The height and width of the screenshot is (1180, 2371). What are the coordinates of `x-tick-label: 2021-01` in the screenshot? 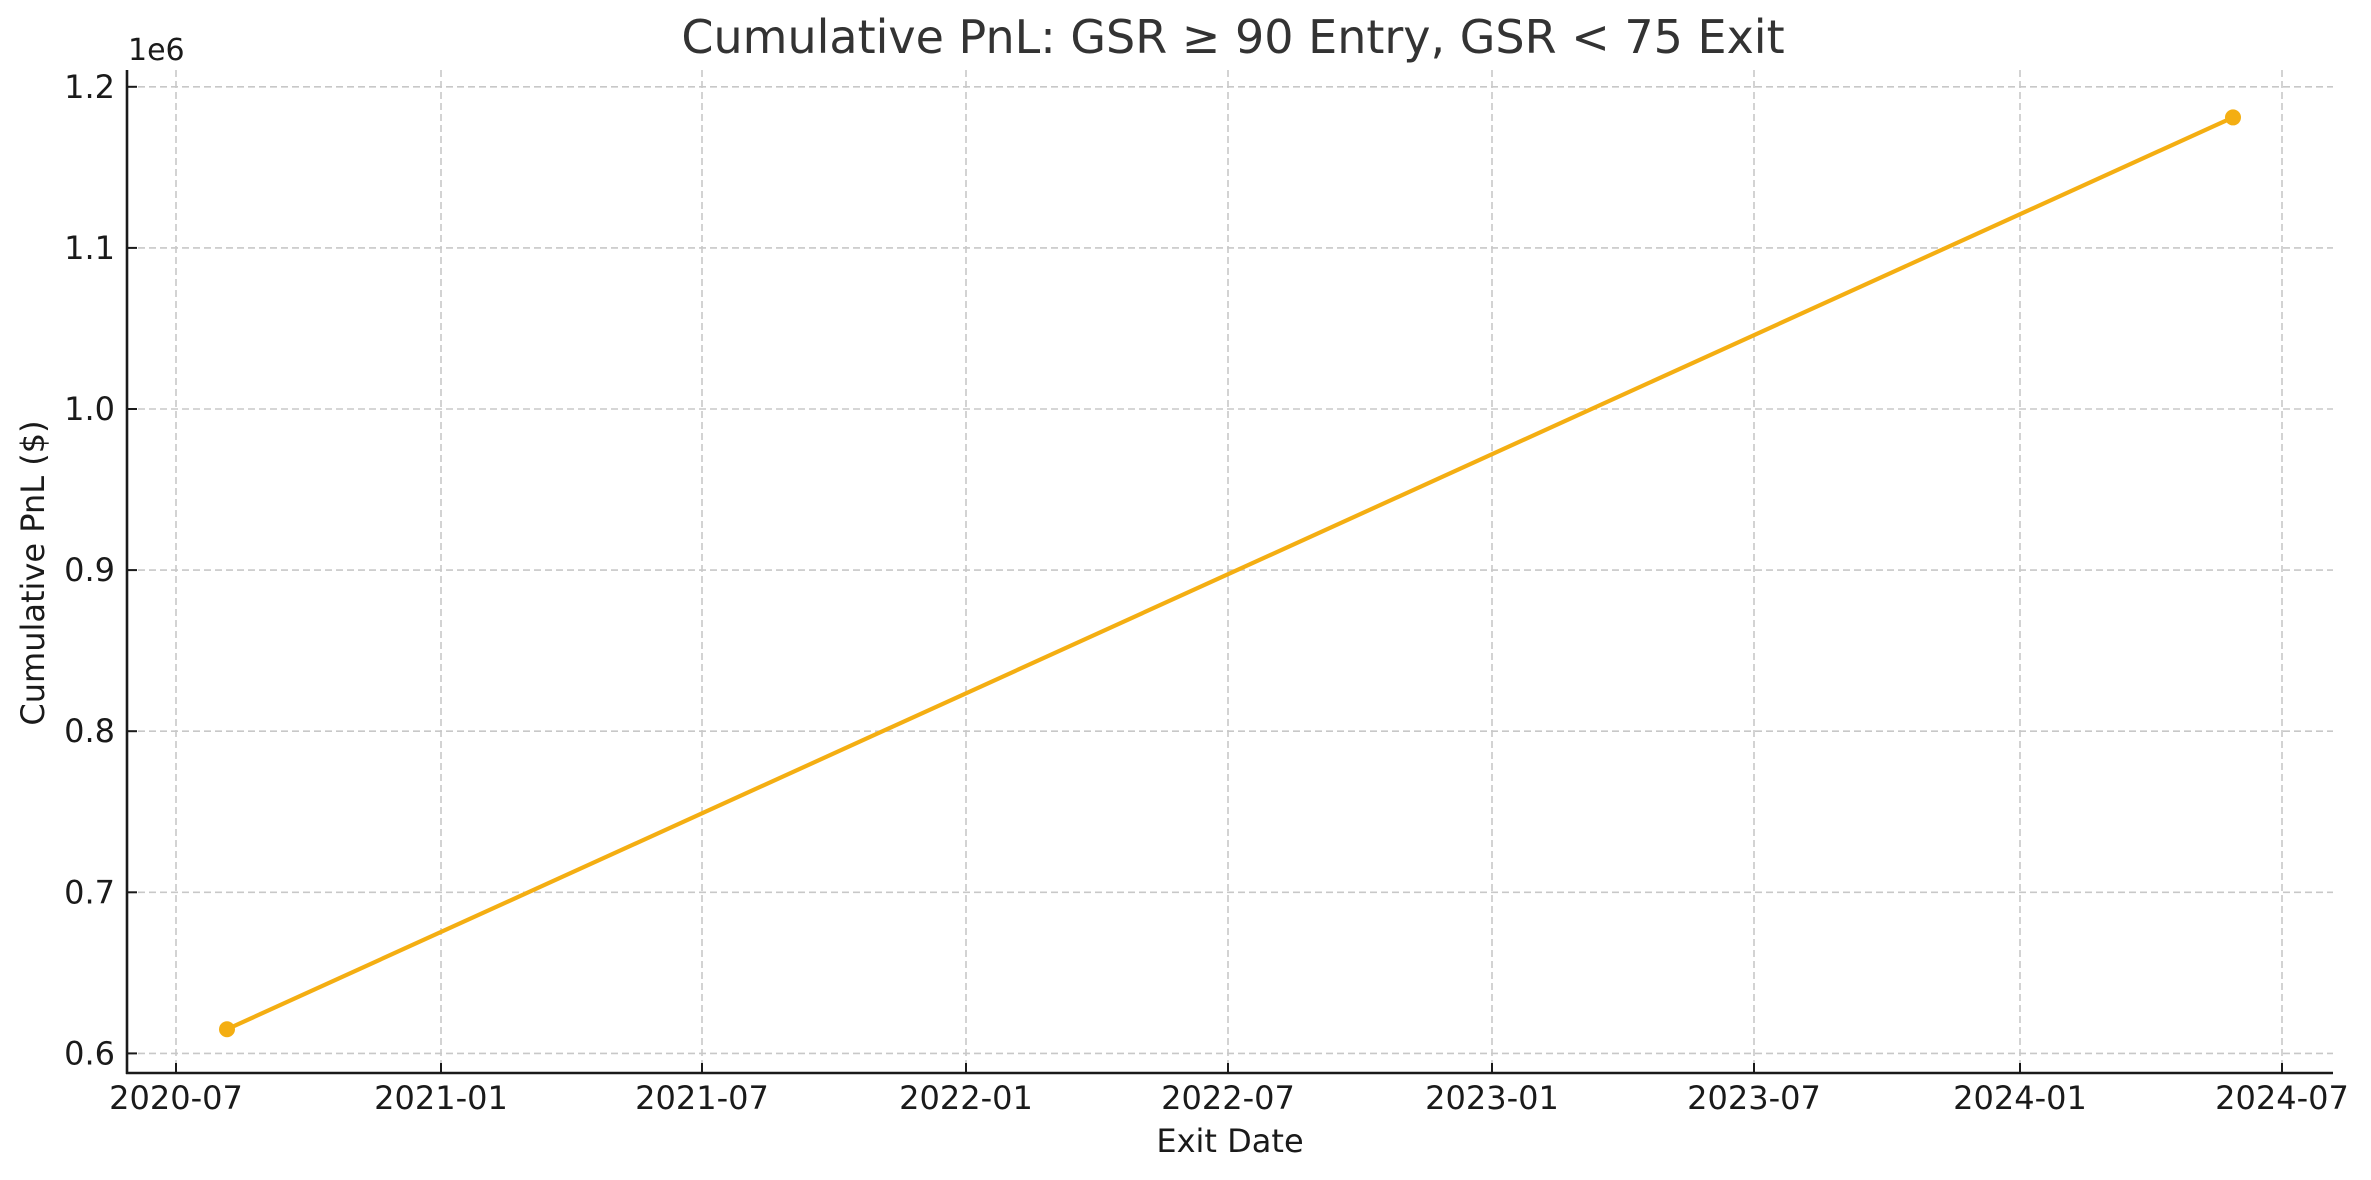 It's located at (441, 1098).